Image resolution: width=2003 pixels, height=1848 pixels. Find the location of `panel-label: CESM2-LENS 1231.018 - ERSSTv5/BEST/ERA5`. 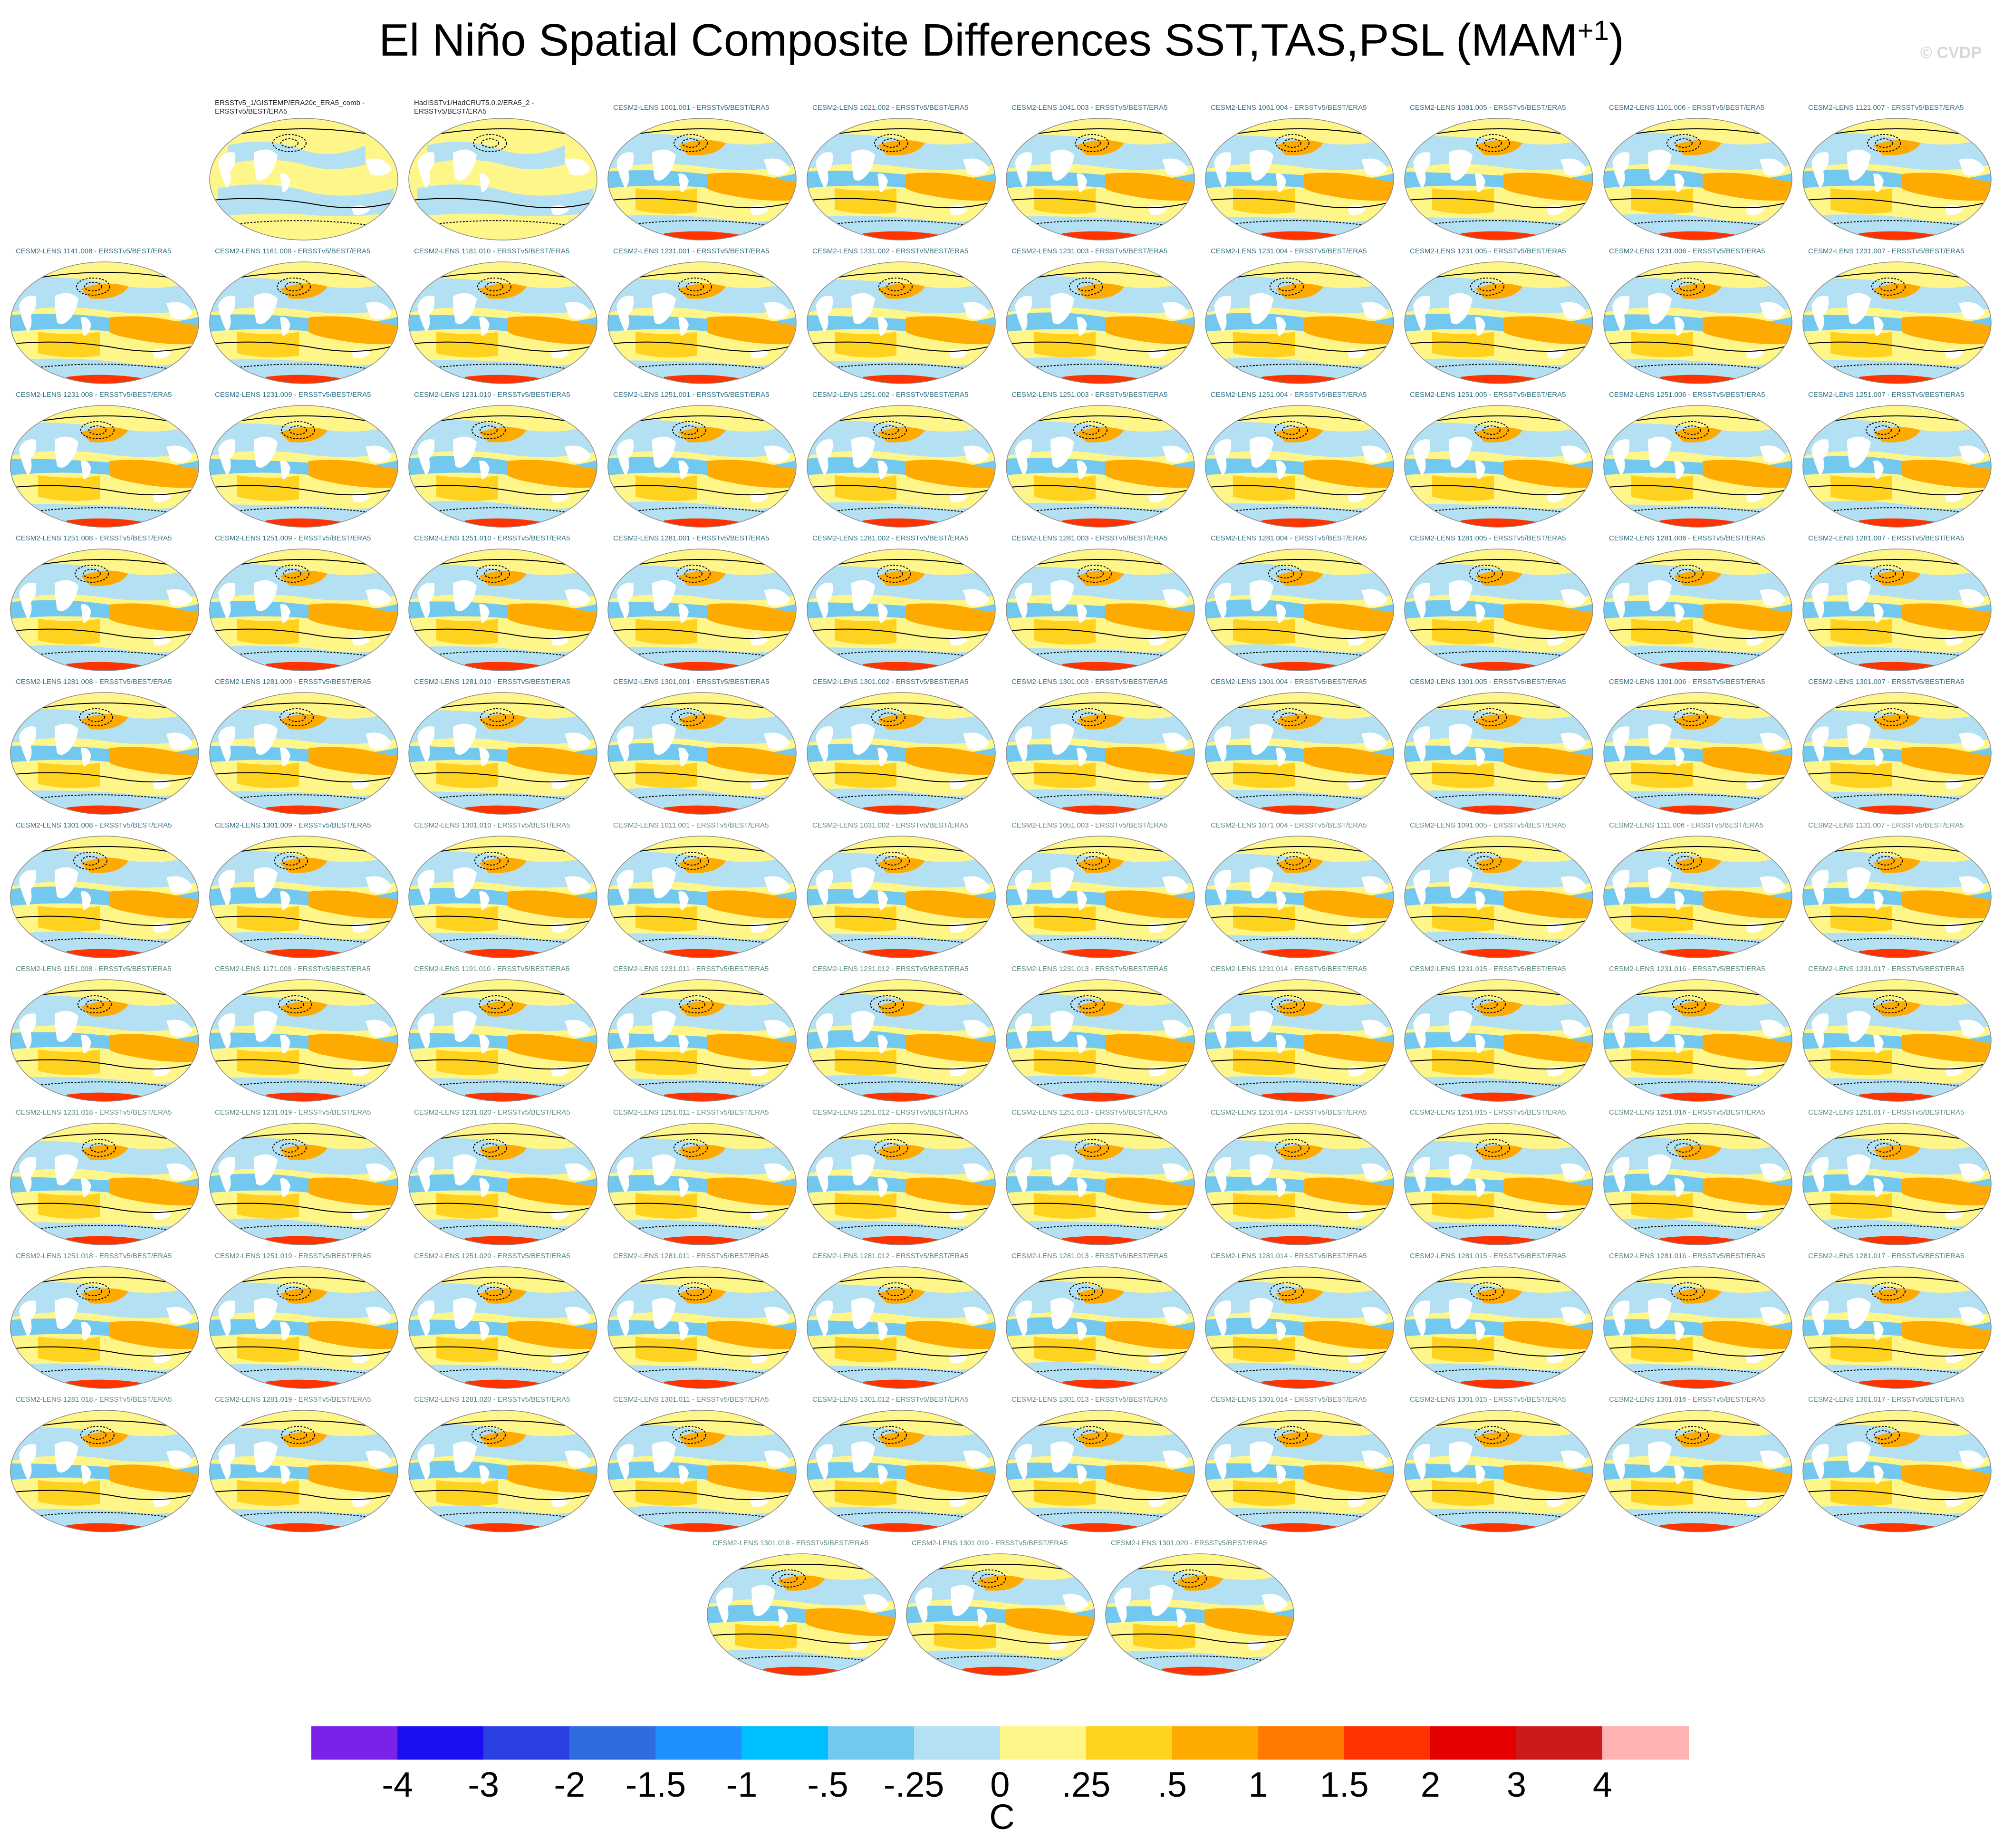

panel-label: CESM2-LENS 1231.018 - ERSSTv5/BEST/ERA5 is located at coordinates (94, 1112).